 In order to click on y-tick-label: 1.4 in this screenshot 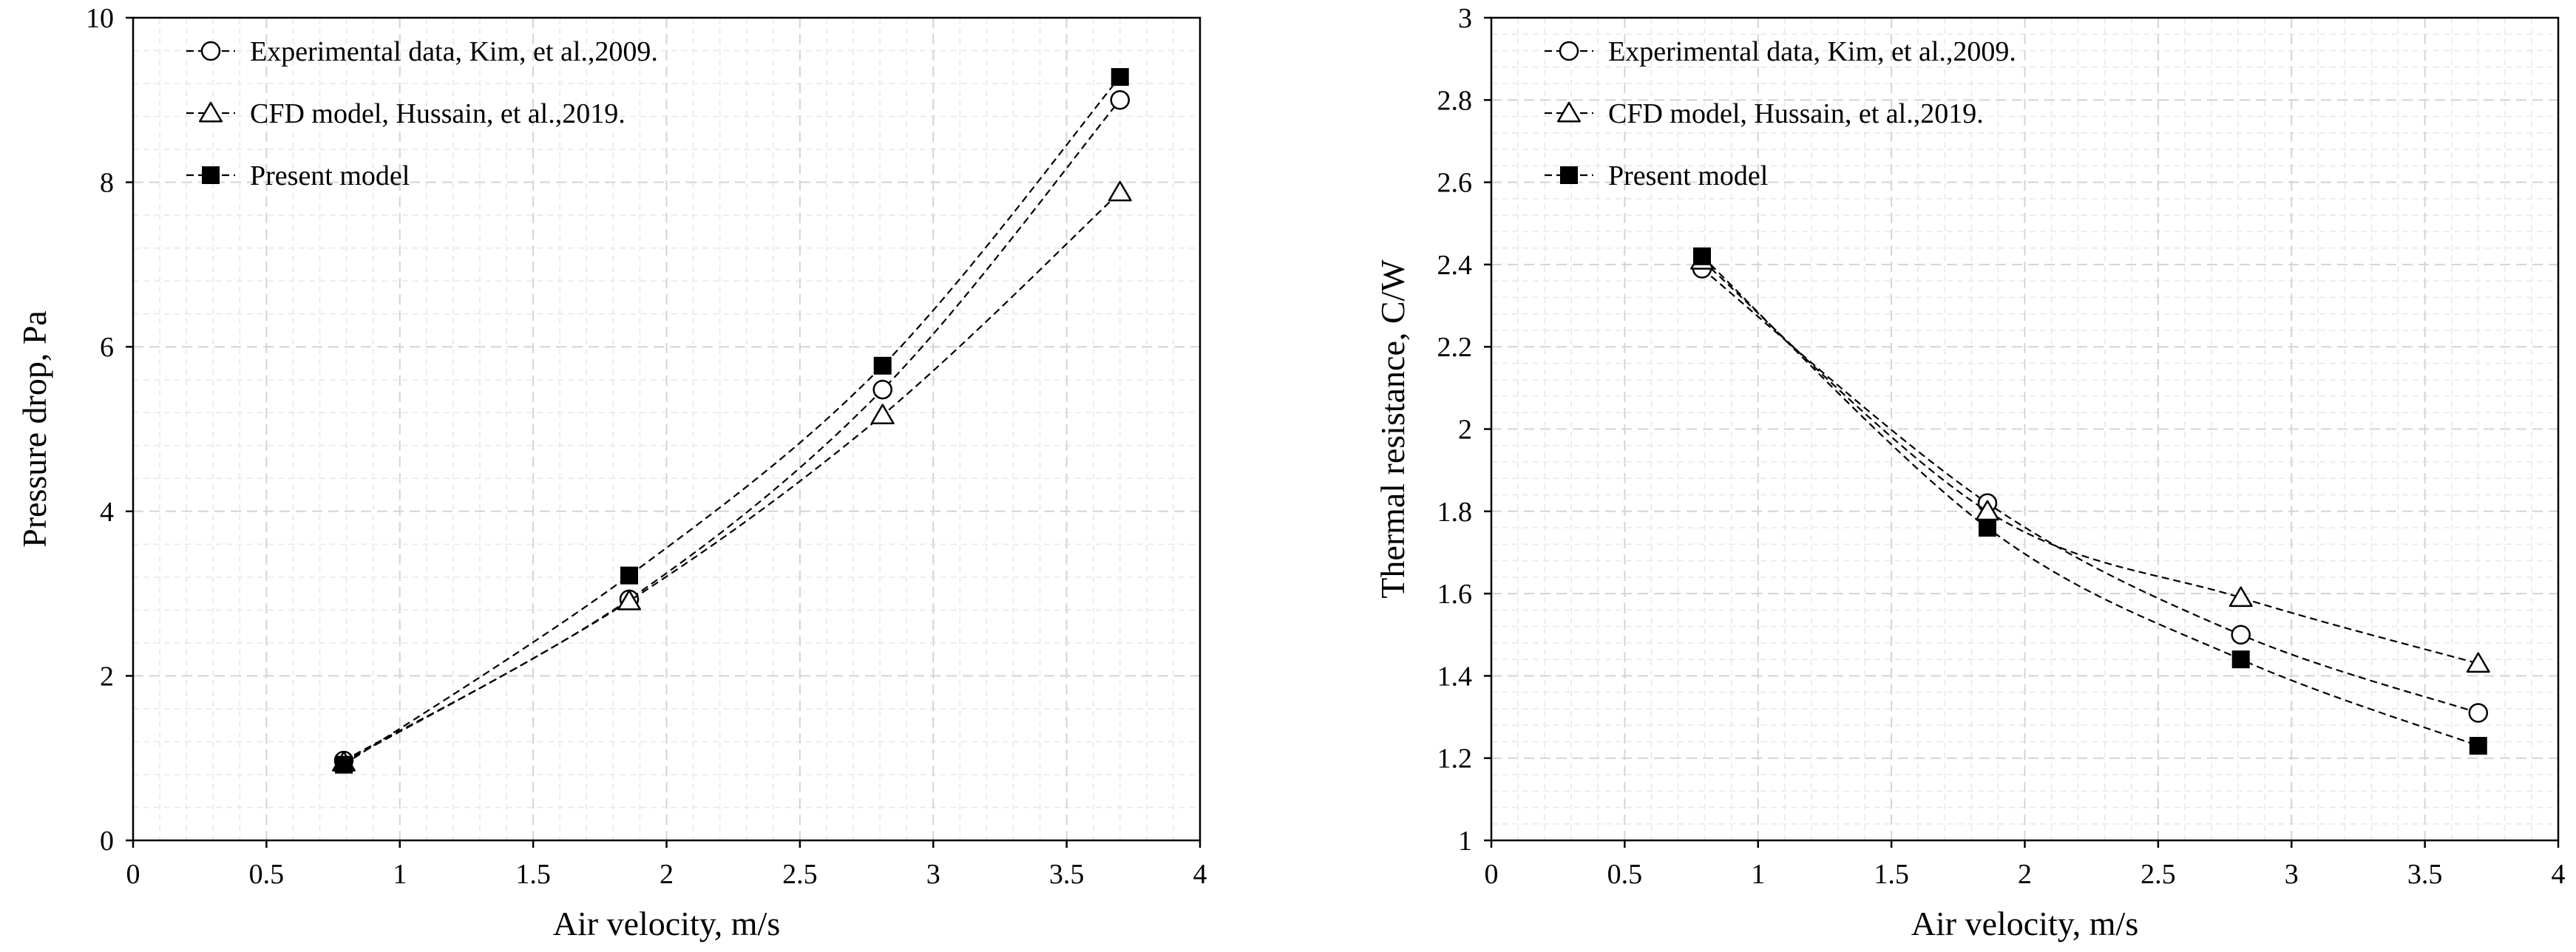, I will do `click(1455, 676)`.